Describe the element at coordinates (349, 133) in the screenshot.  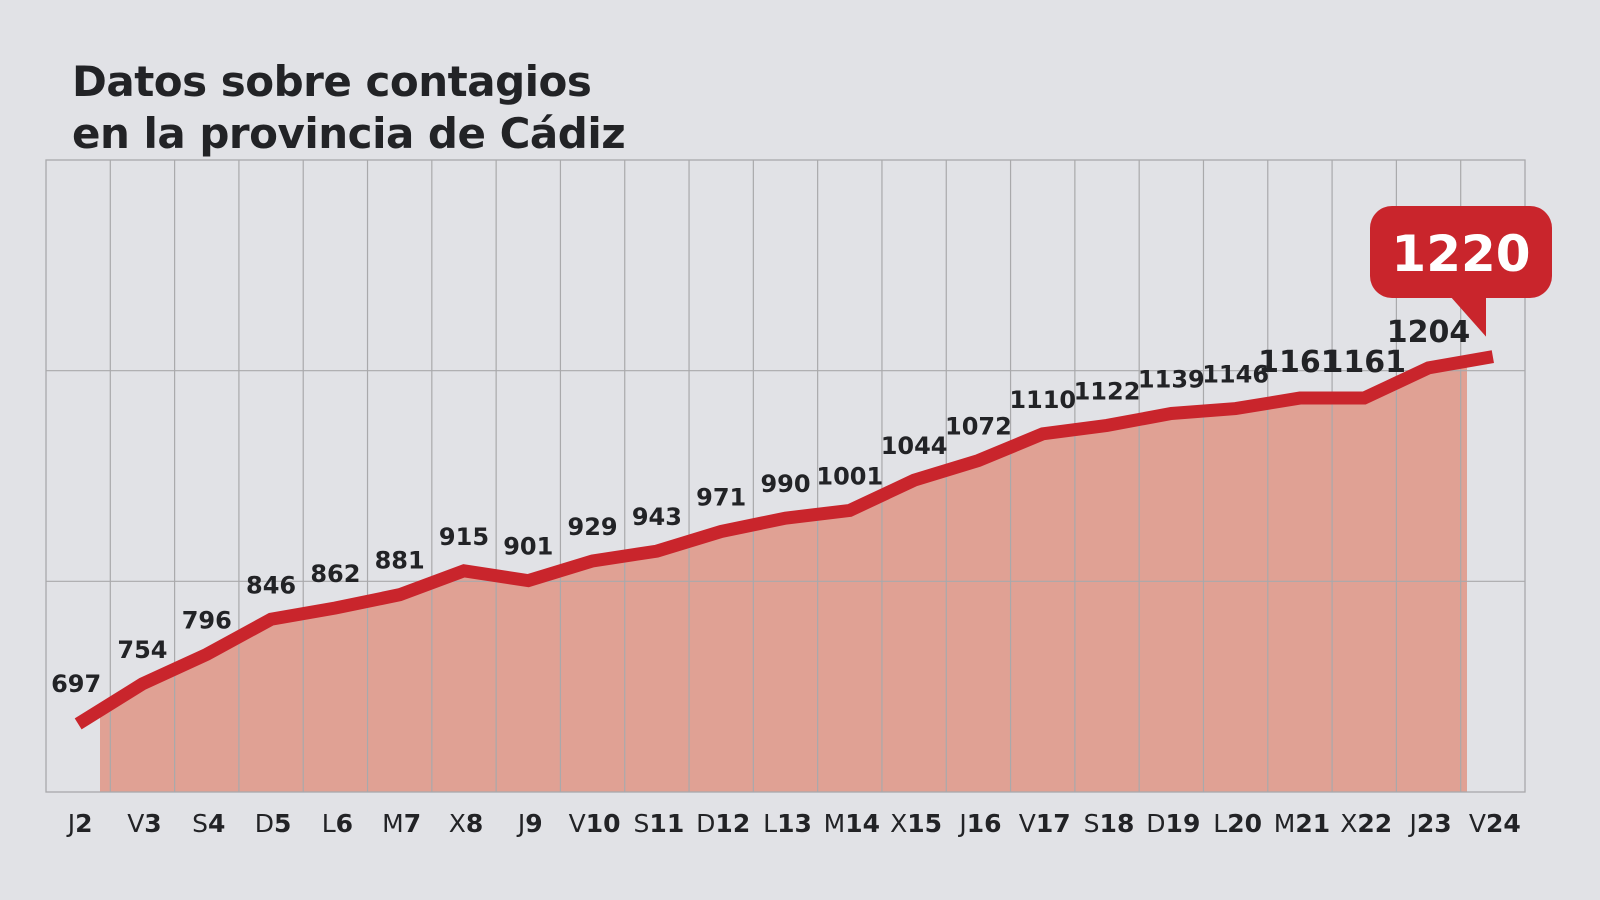
I see `chart-title-line-2: en la provincia de Cádiz` at that location.